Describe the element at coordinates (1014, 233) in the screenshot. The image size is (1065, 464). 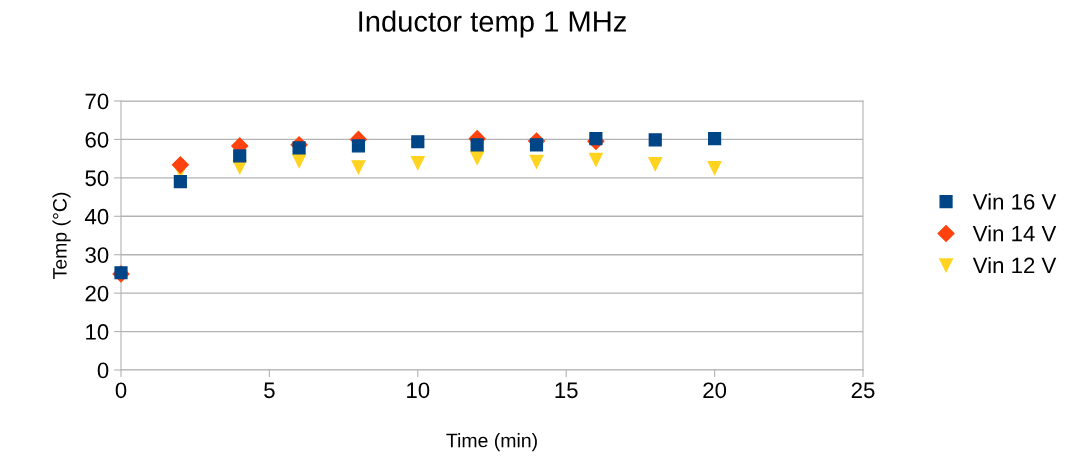
I see `legend-label: Vin 14 V` at that location.